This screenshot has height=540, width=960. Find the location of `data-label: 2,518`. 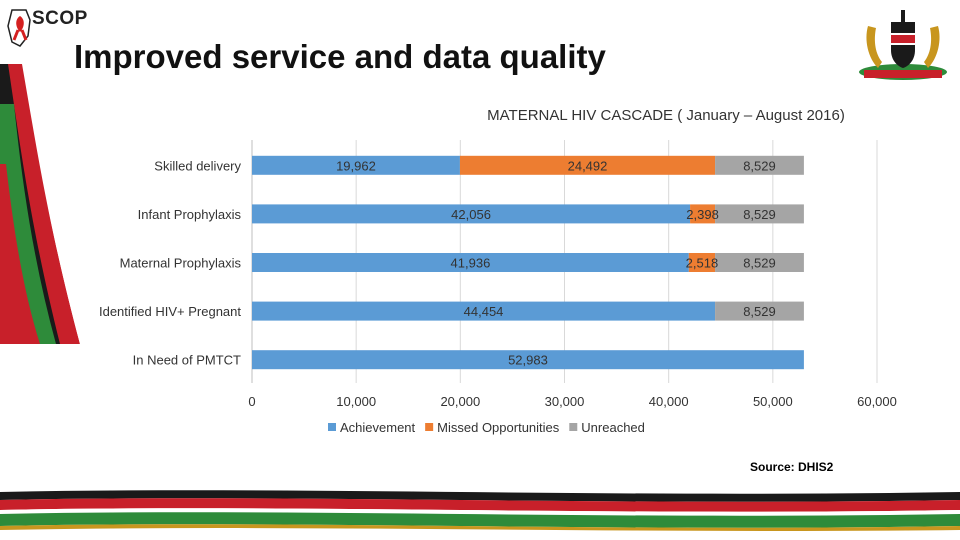

data-label: 2,518 is located at coordinates (702, 263).